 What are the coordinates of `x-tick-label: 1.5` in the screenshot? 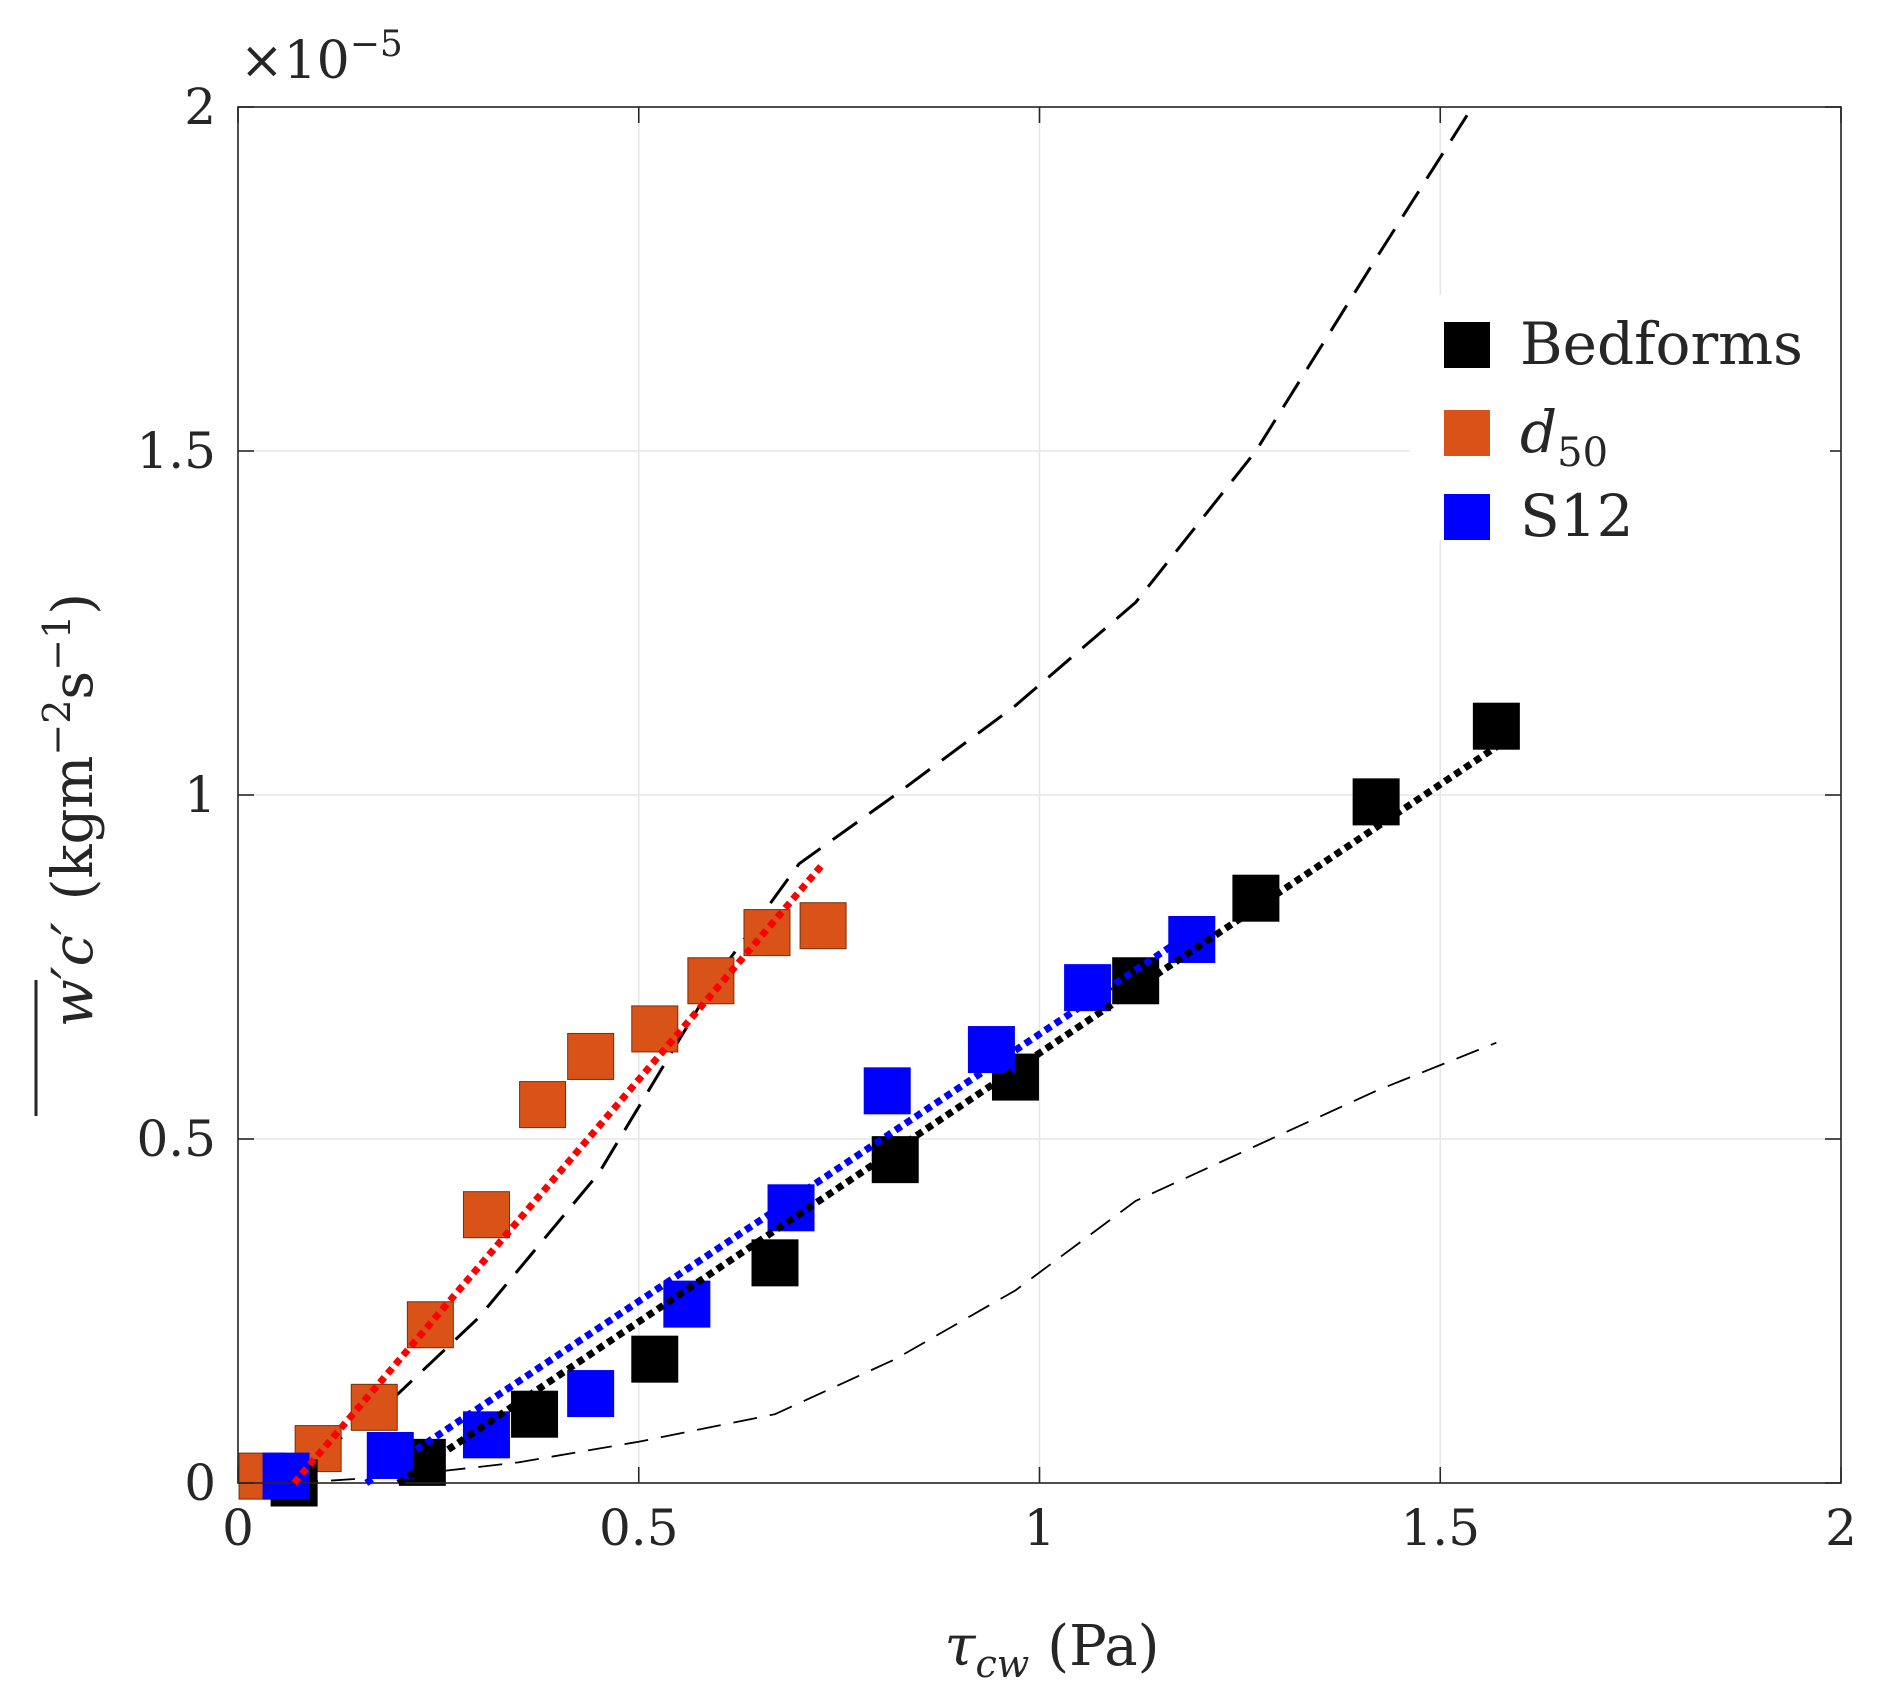 It's located at (1440, 1528).